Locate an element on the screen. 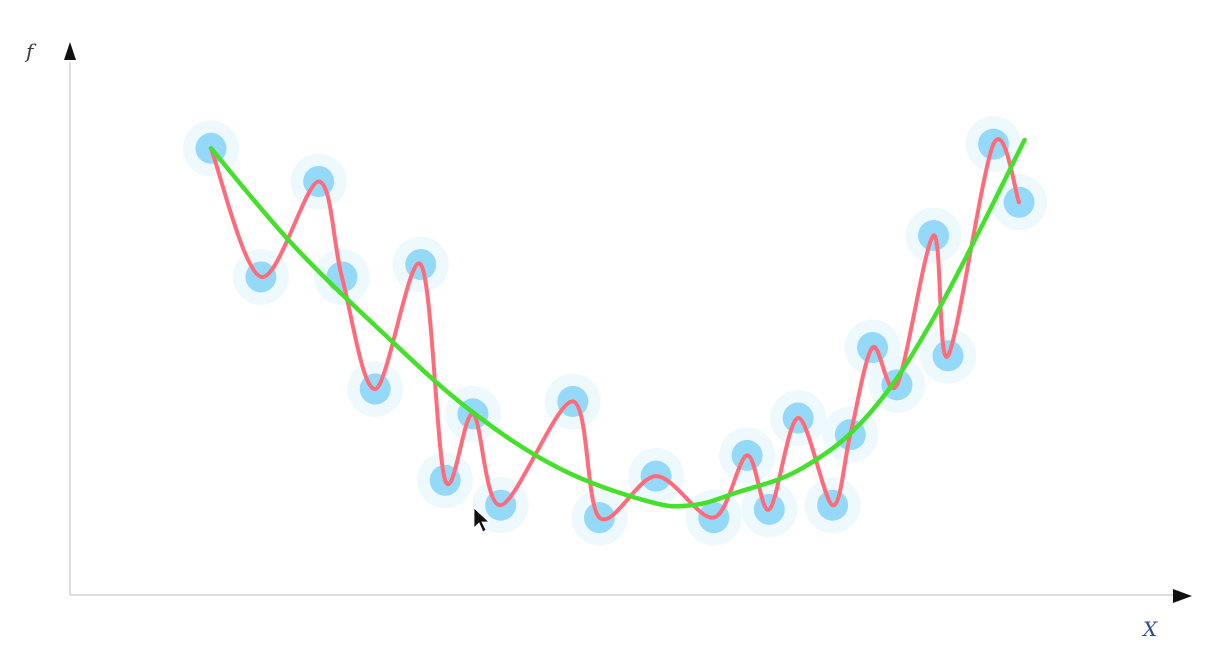  y-axis-label: f is located at coordinates (30, 51).